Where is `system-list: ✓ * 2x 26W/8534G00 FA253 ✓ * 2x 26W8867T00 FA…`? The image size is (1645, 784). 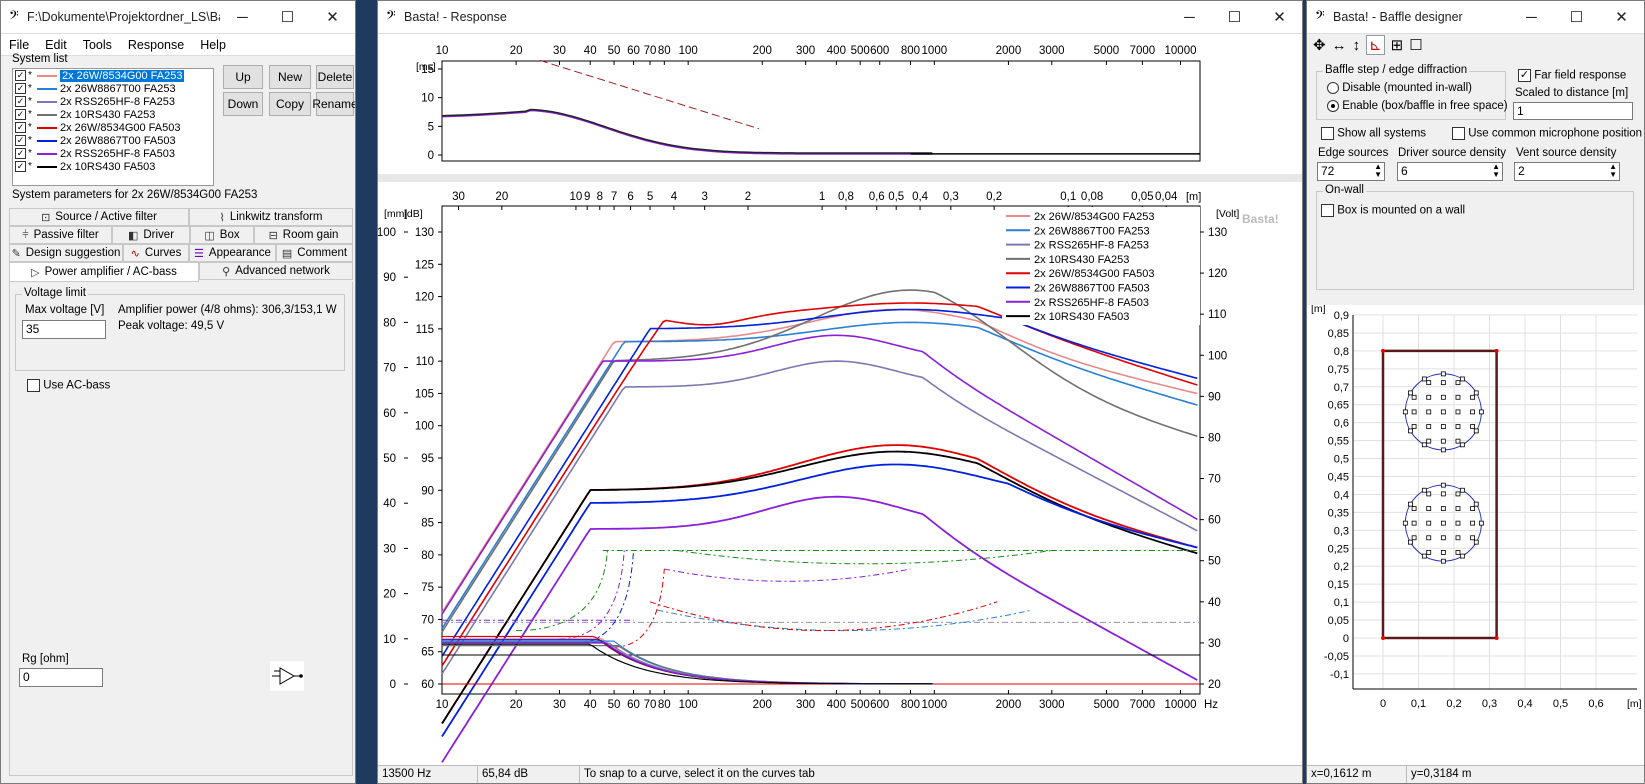 system-list: ✓ * 2x 26W/8534G00 FA253 ✓ * 2x 26W8867T00 FA… is located at coordinates (113, 127).